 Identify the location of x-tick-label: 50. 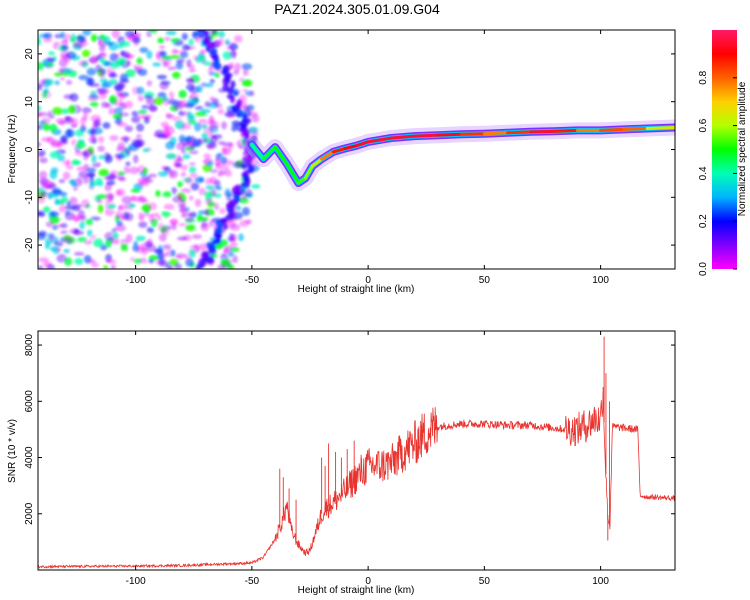
(485, 280).